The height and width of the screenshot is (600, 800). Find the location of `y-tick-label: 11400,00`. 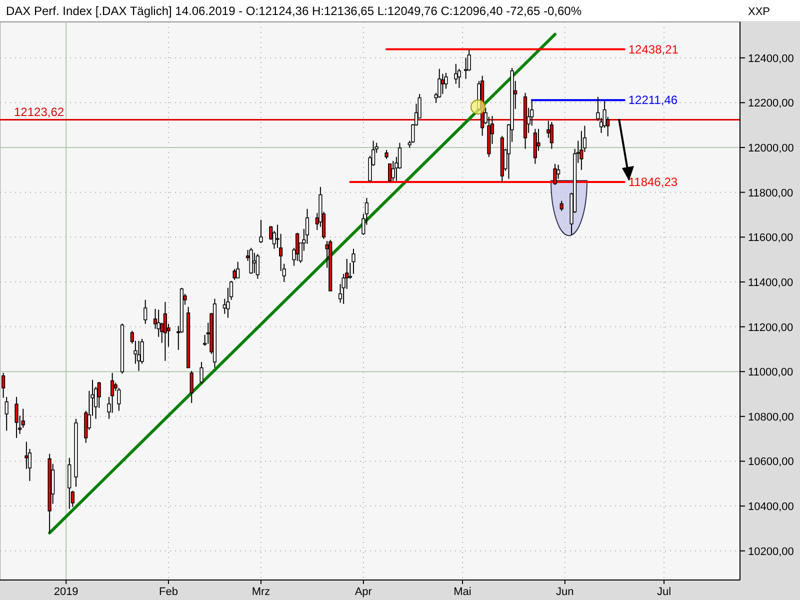

y-tick-label: 11400,00 is located at coordinates (771, 282).